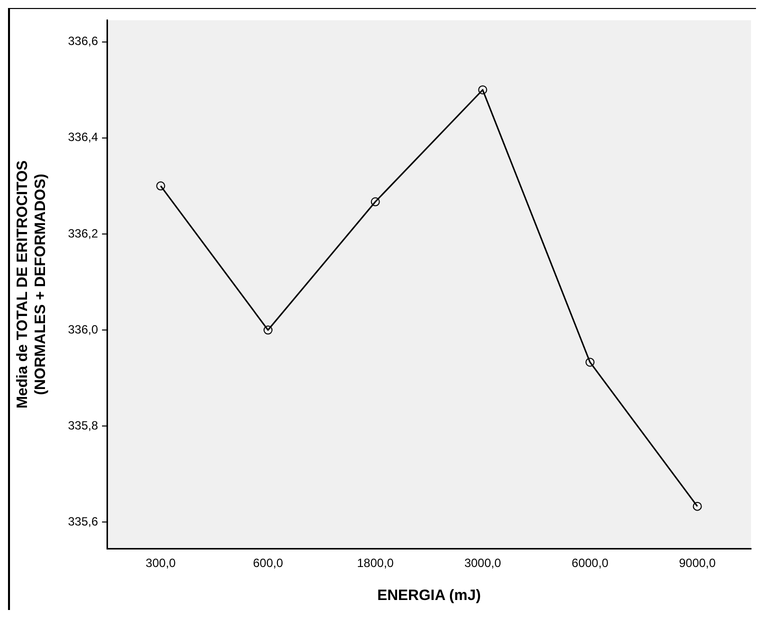 This screenshot has width=766, height=619. I want to click on y-tick-label: 335,8, so click(83, 425).